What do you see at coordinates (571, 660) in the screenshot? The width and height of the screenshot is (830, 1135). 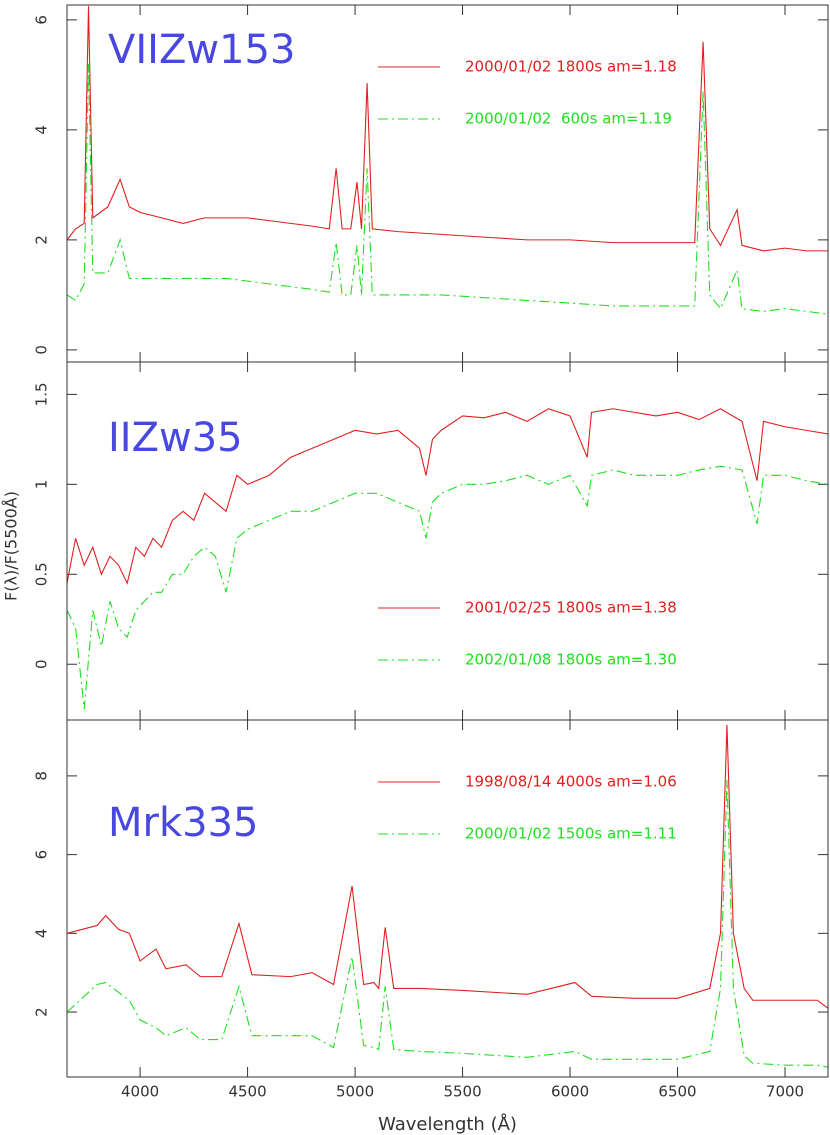 I see `legend-label: 2002/01/08 1800s am=1.30` at bounding box center [571, 660].